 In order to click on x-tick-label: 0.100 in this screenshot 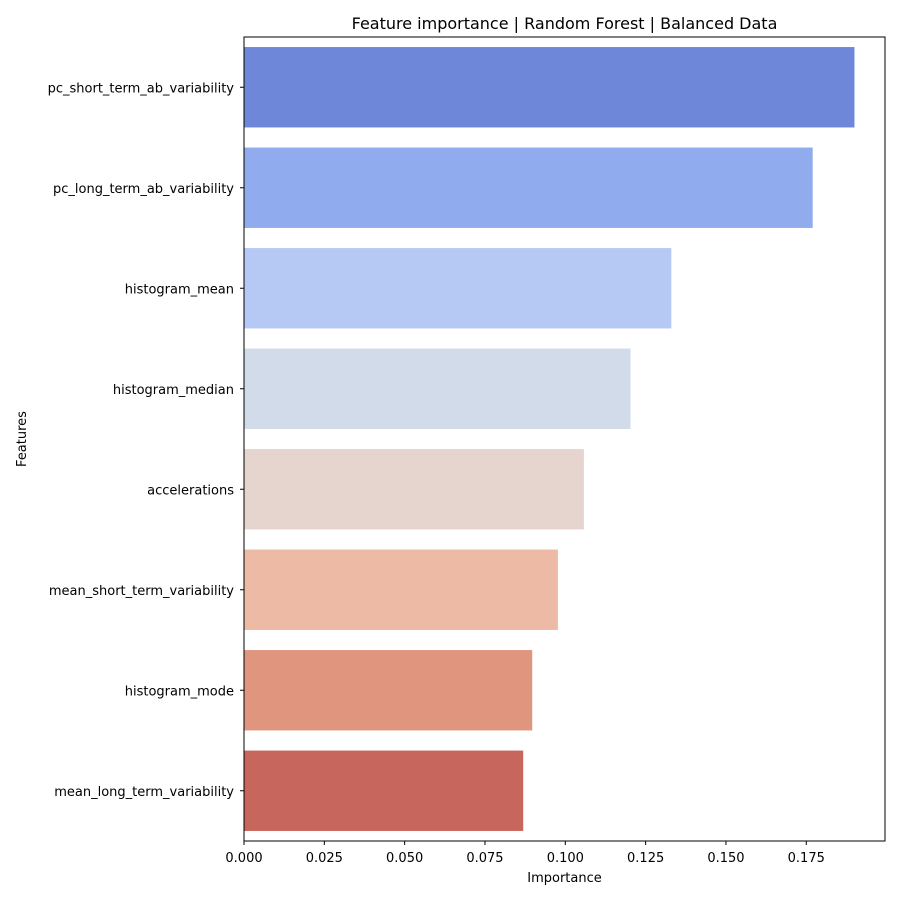, I will do `click(565, 858)`.